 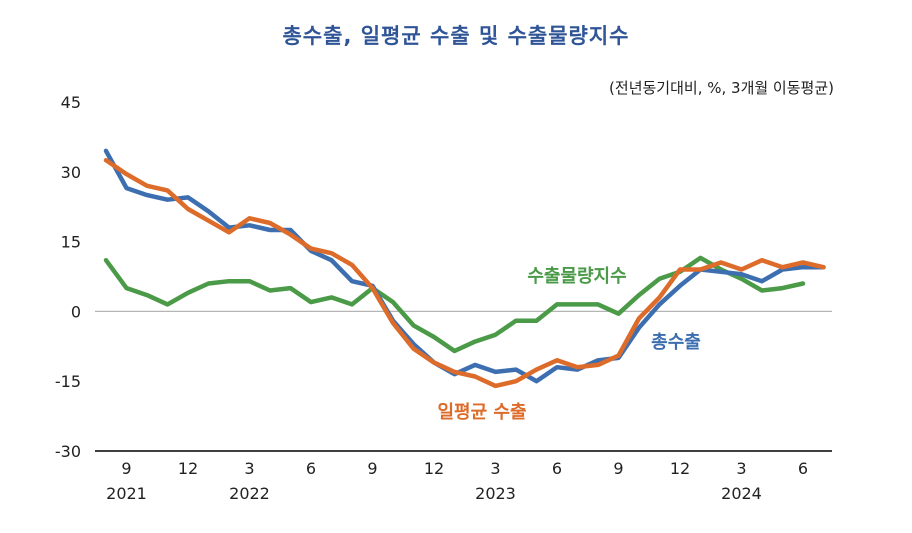 What do you see at coordinates (576, 276) in the screenshot?
I see `series-label-export-volume: 수출물량지수` at bounding box center [576, 276].